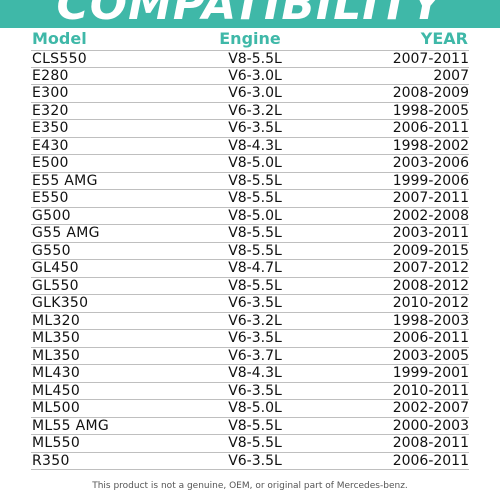 This screenshot has width=500, height=497. Describe the element at coordinates (430, 250) in the screenshot. I see `cell-year: 2009-2015` at that location.